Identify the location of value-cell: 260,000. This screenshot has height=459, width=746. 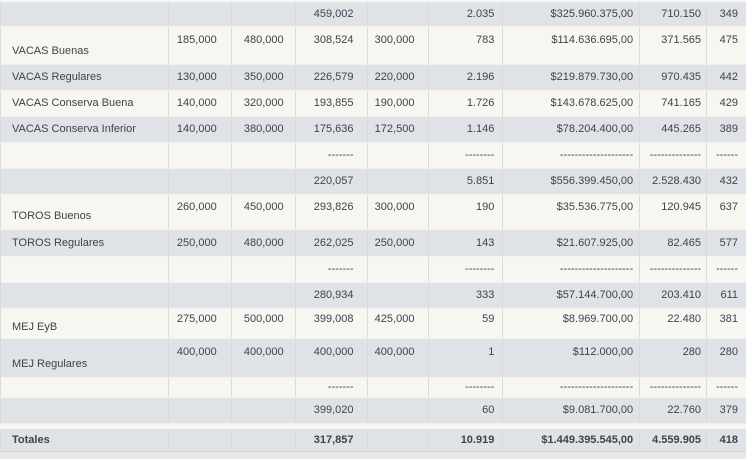
(200, 212).